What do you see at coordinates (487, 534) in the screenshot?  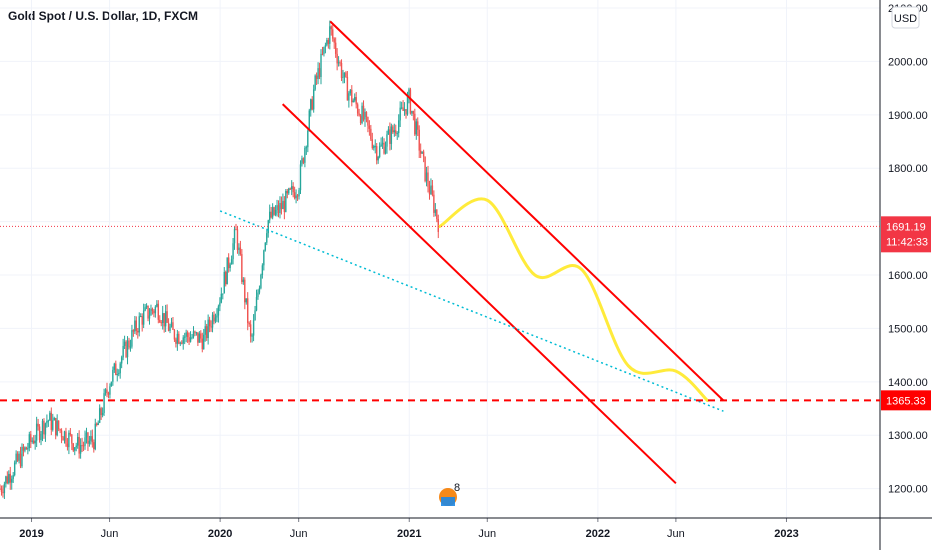 I see `x-tick-label: Jun` at bounding box center [487, 534].